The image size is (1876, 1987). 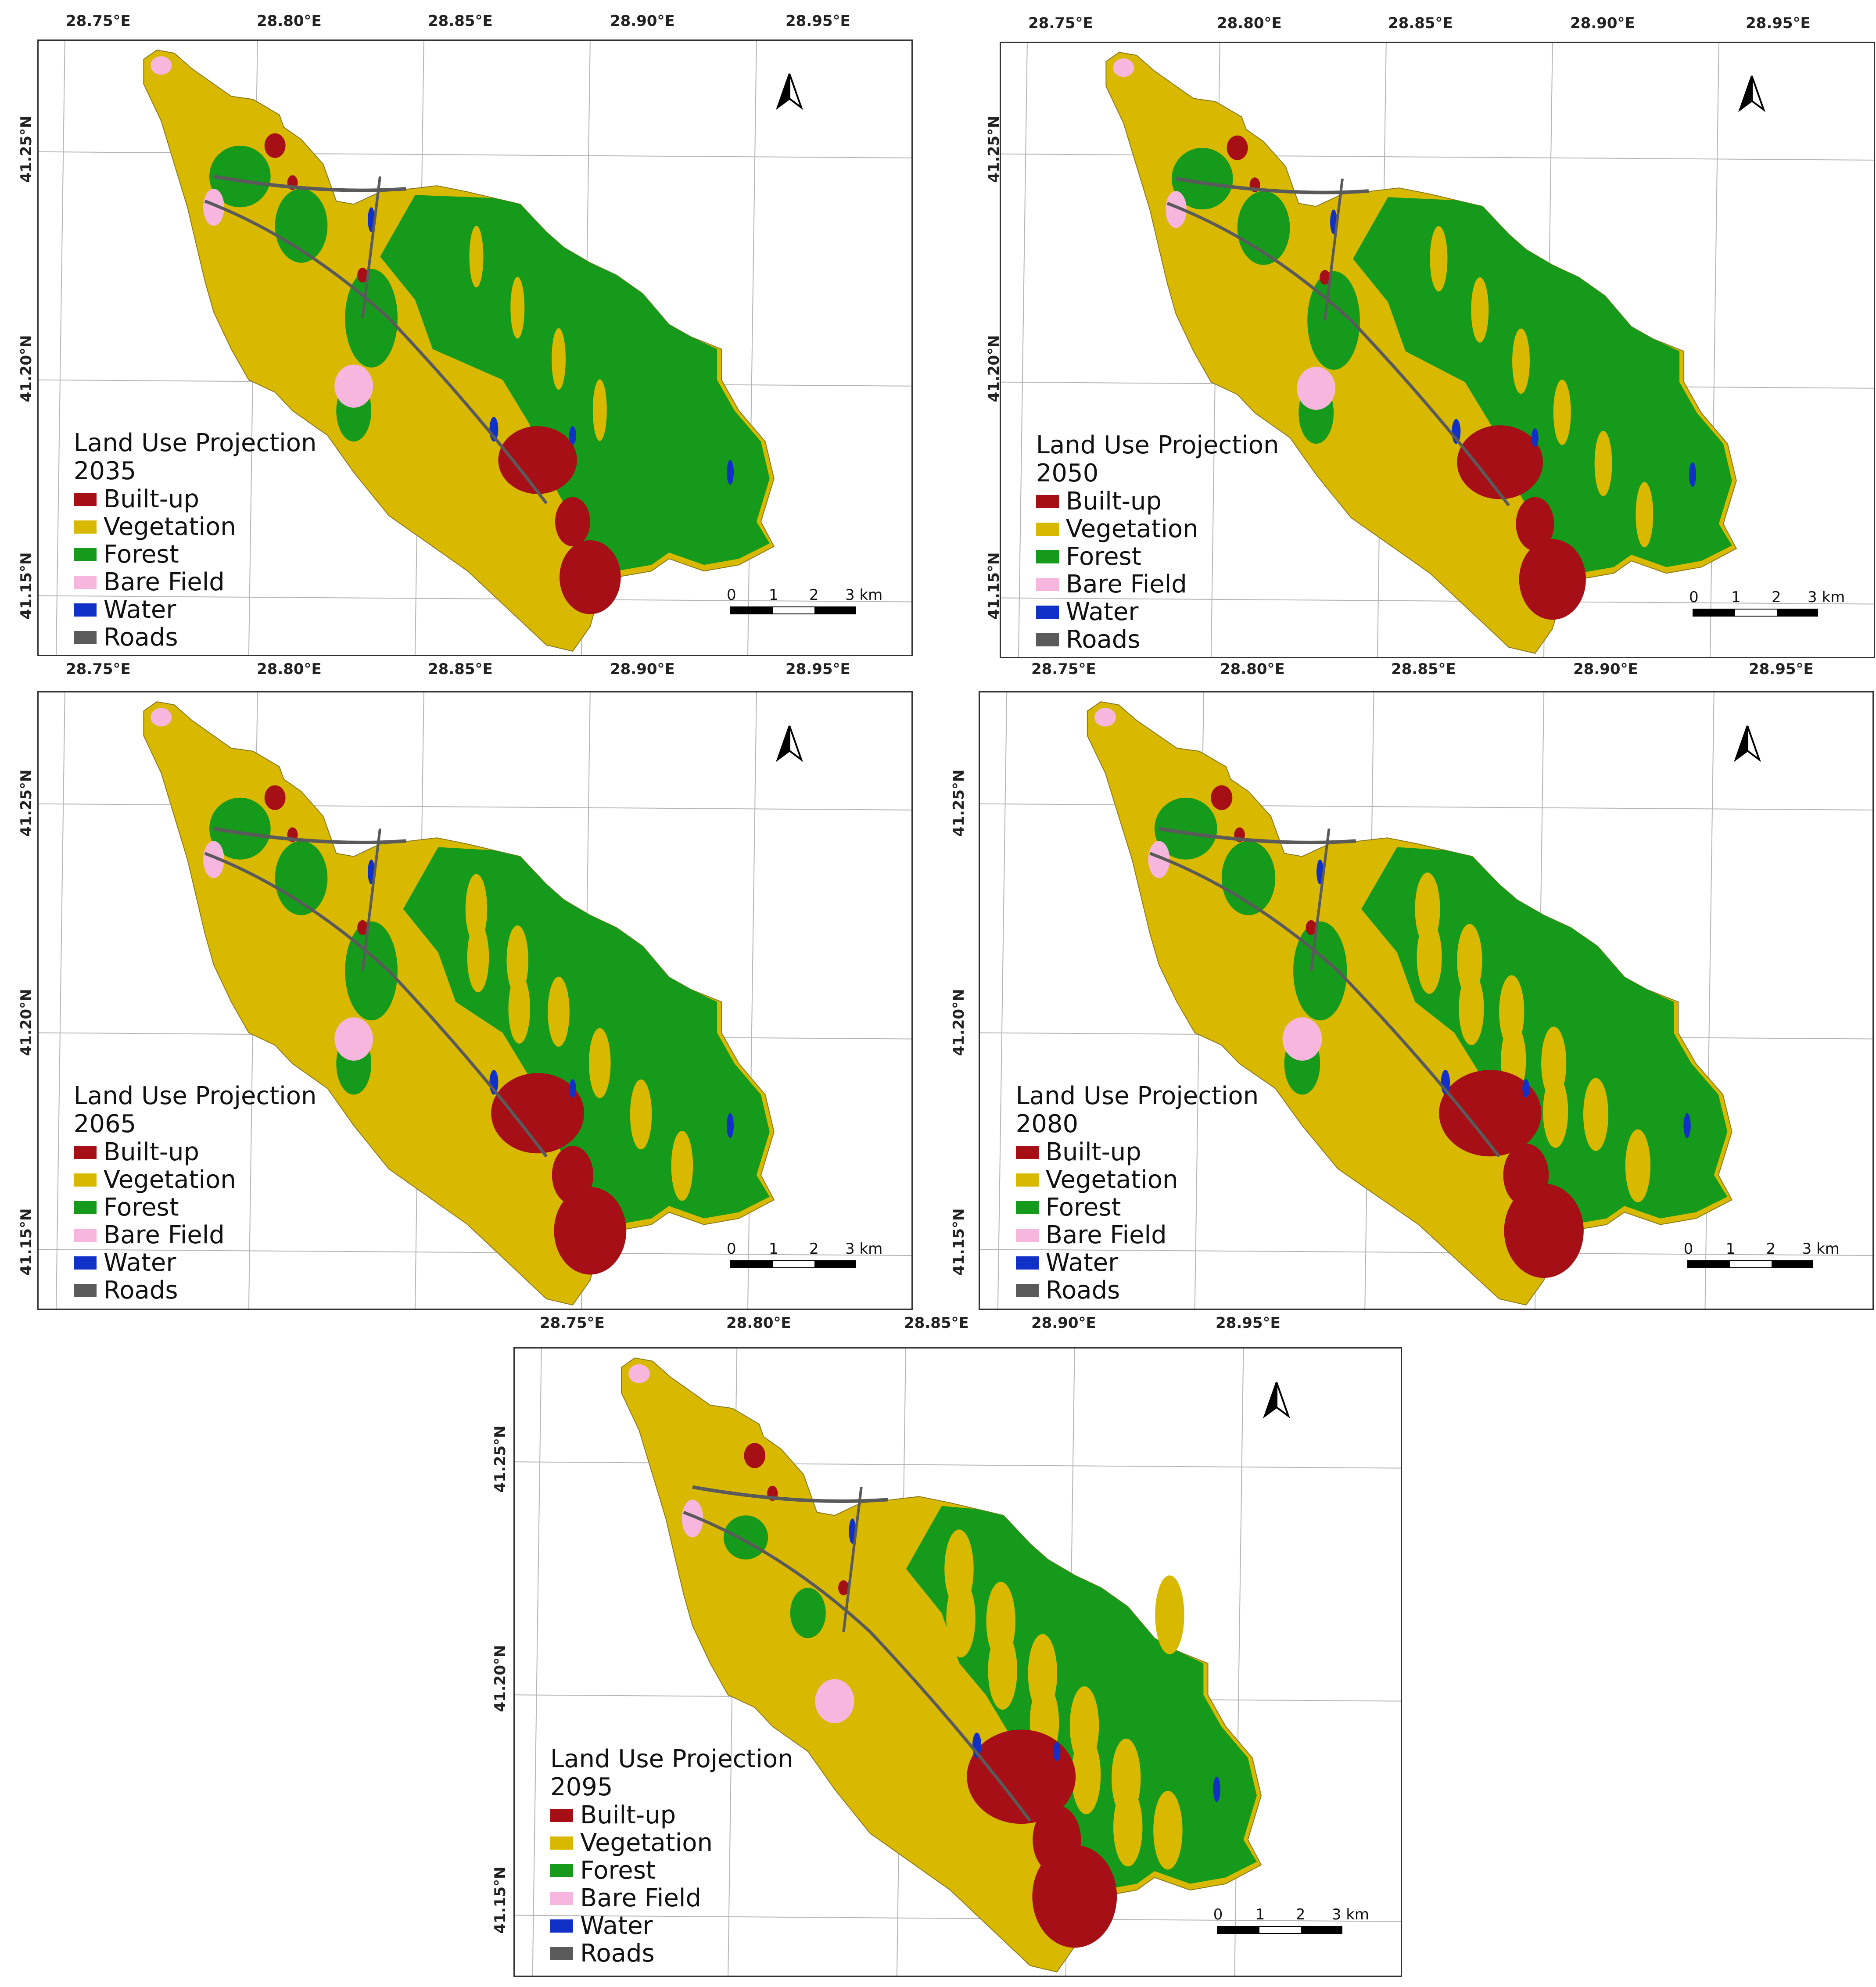 What do you see at coordinates (642, 21) in the screenshot?
I see `longitude-label: 28.90°E` at bounding box center [642, 21].